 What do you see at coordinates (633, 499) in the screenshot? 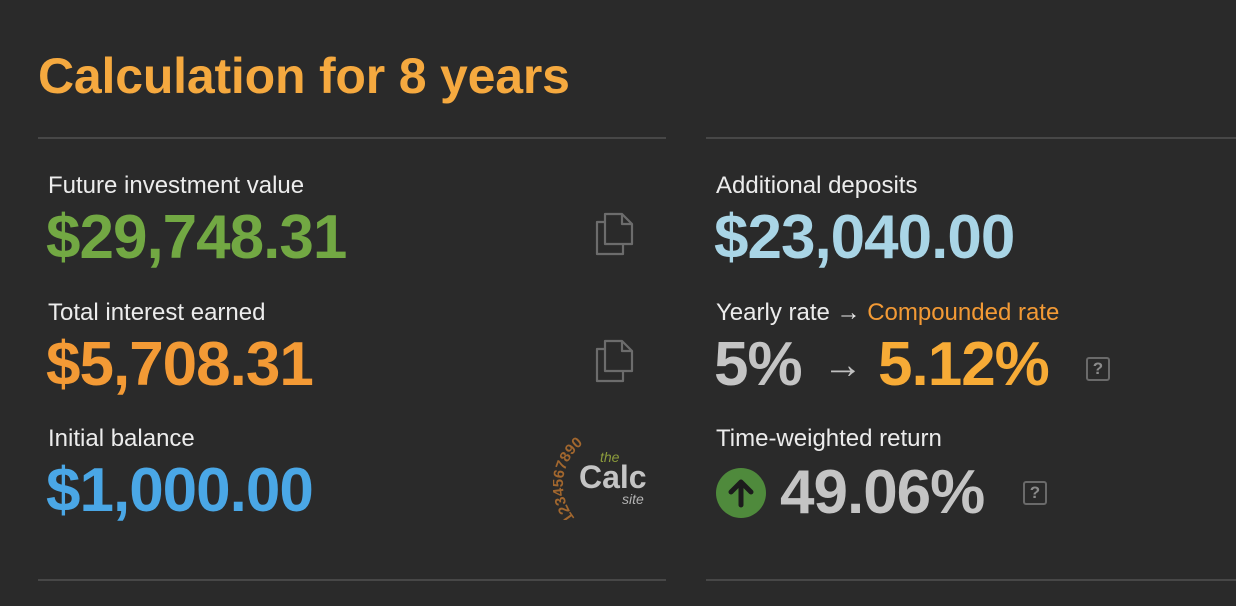
I see `logo-site: site` at bounding box center [633, 499].